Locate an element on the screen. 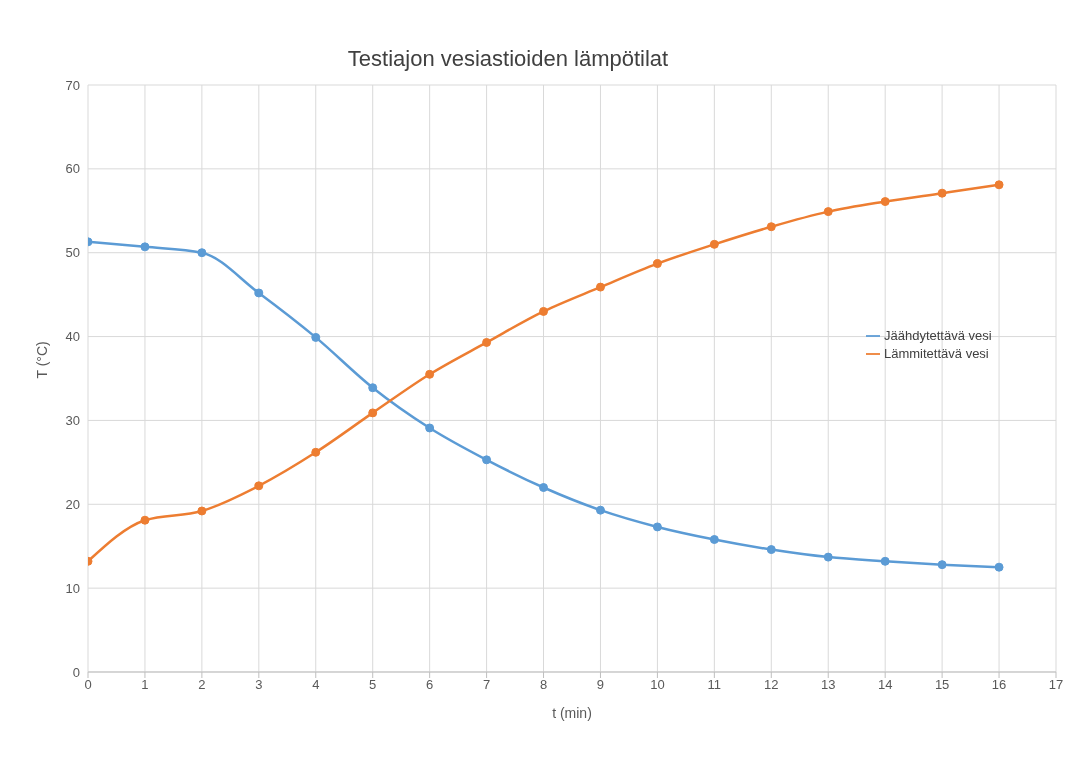 The width and height of the screenshot is (1077, 779). y-tick-label: 50 is located at coordinates (72, 253).